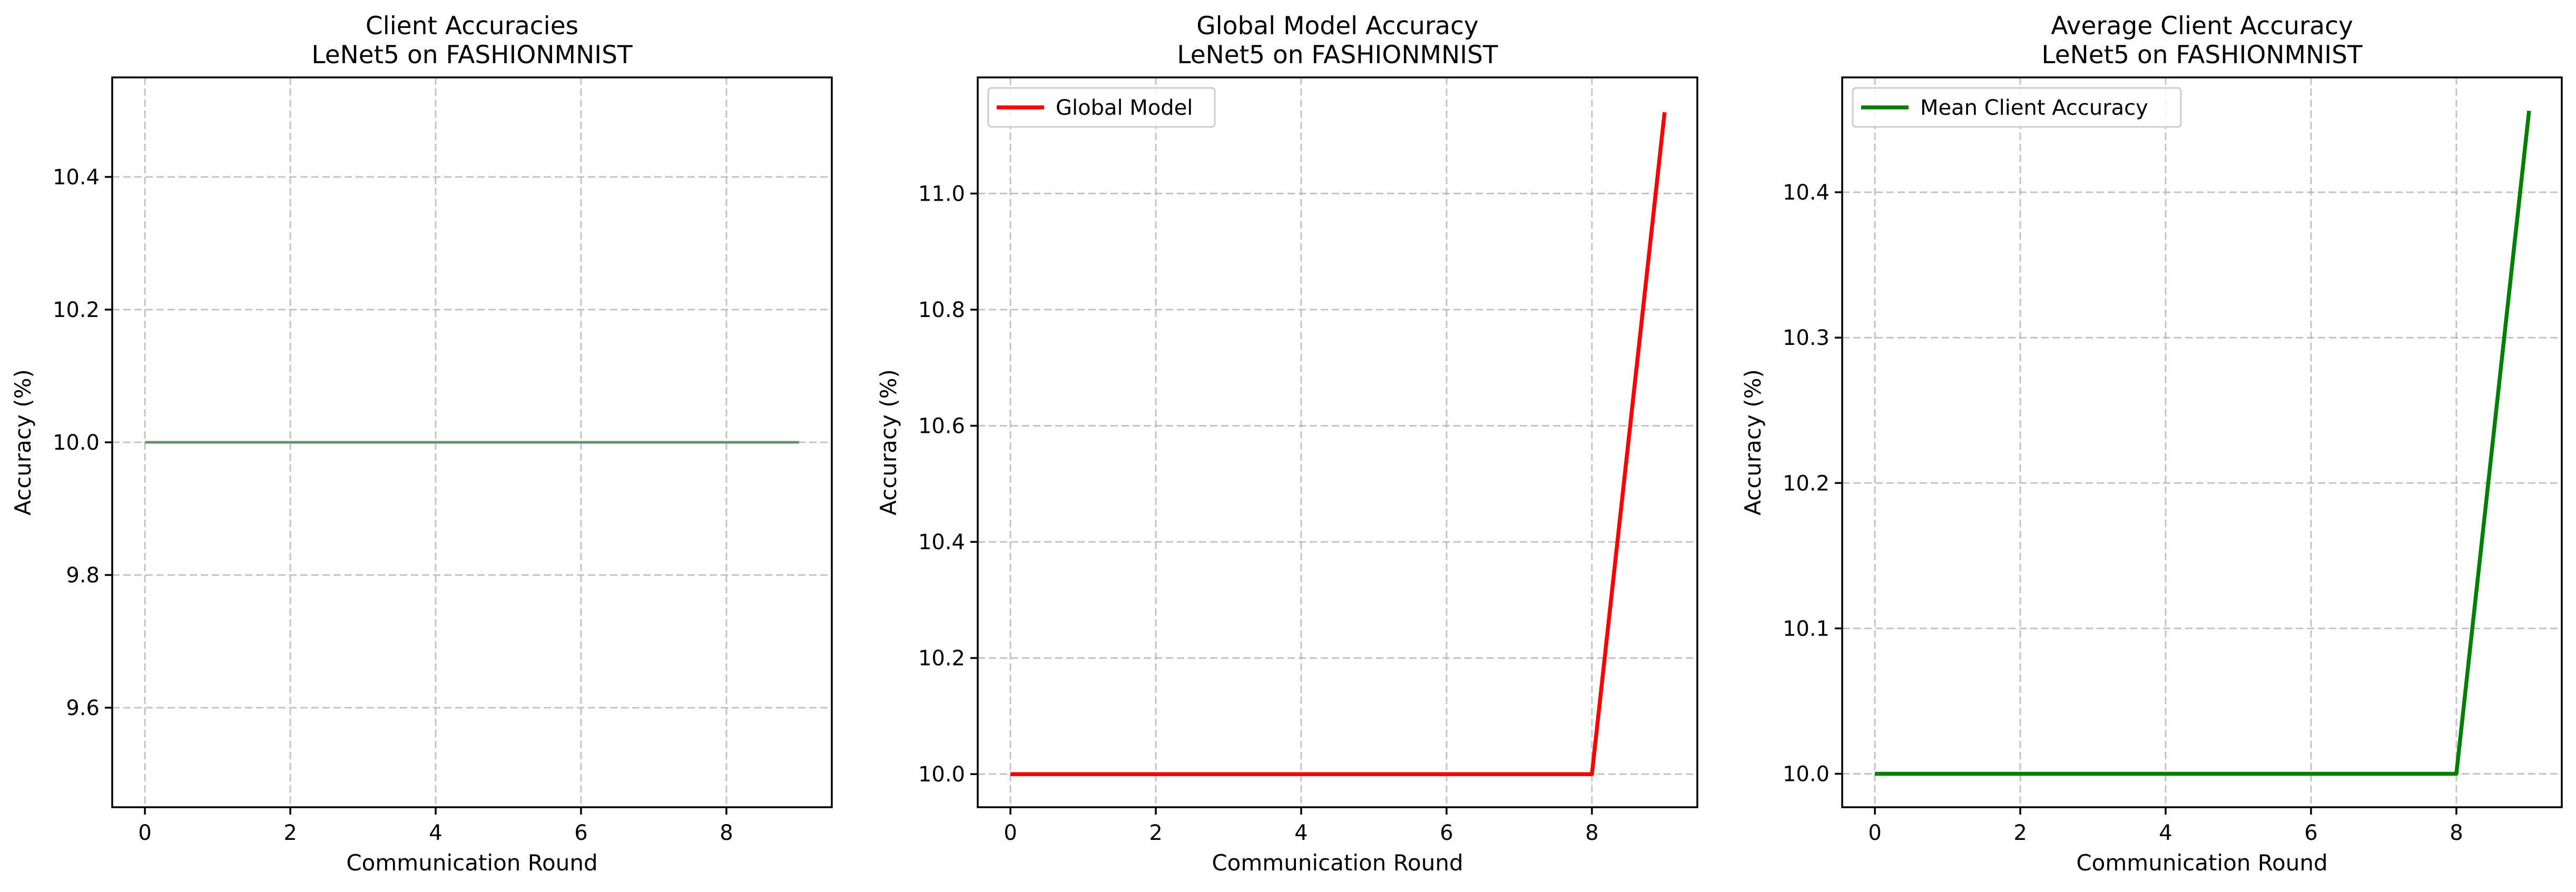 This screenshot has width=2576, height=892. Describe the element at coordinates (472, 27) in the screenshot. I see `chart-title: Client Accuracies` at that location.